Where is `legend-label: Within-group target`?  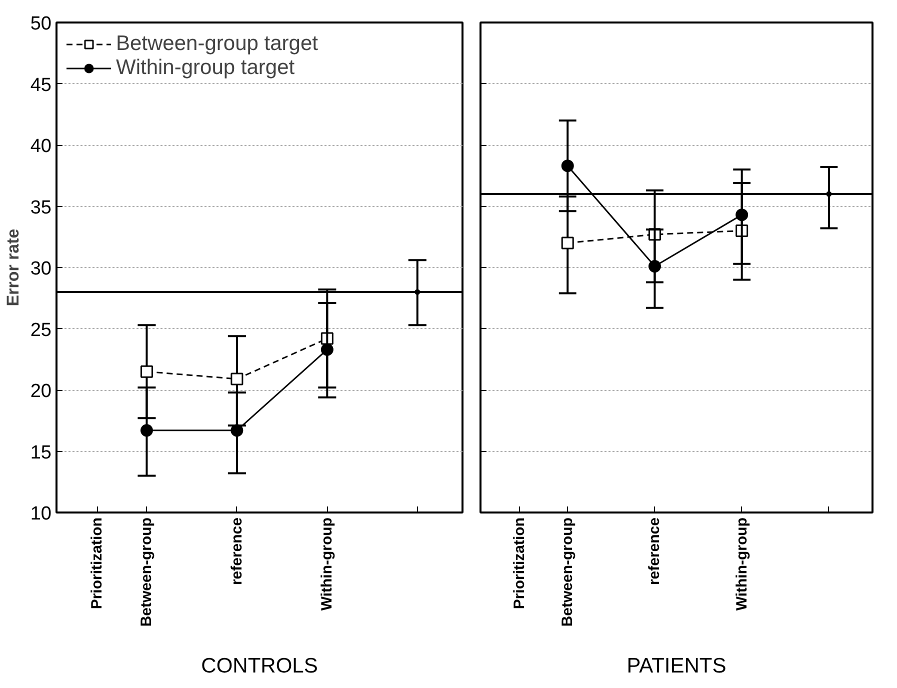
legend-label: Within-group target is located at coordinates (205, 68).